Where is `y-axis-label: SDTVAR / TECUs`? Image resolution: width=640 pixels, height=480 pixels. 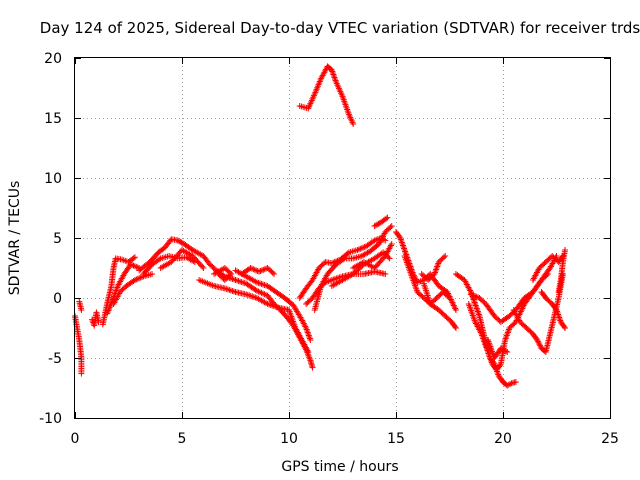
y-axis-label: SDTVAR / TECUs is located at coordinates (15, 238).